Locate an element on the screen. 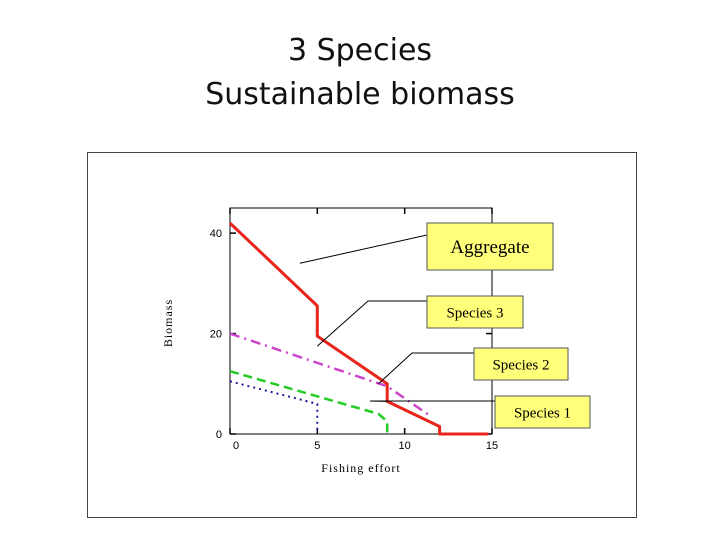 Image resolution: width=720 pixels, height=540 pixels. callout-label-aggregate: Aggregate is located at coordinates (489, 247).